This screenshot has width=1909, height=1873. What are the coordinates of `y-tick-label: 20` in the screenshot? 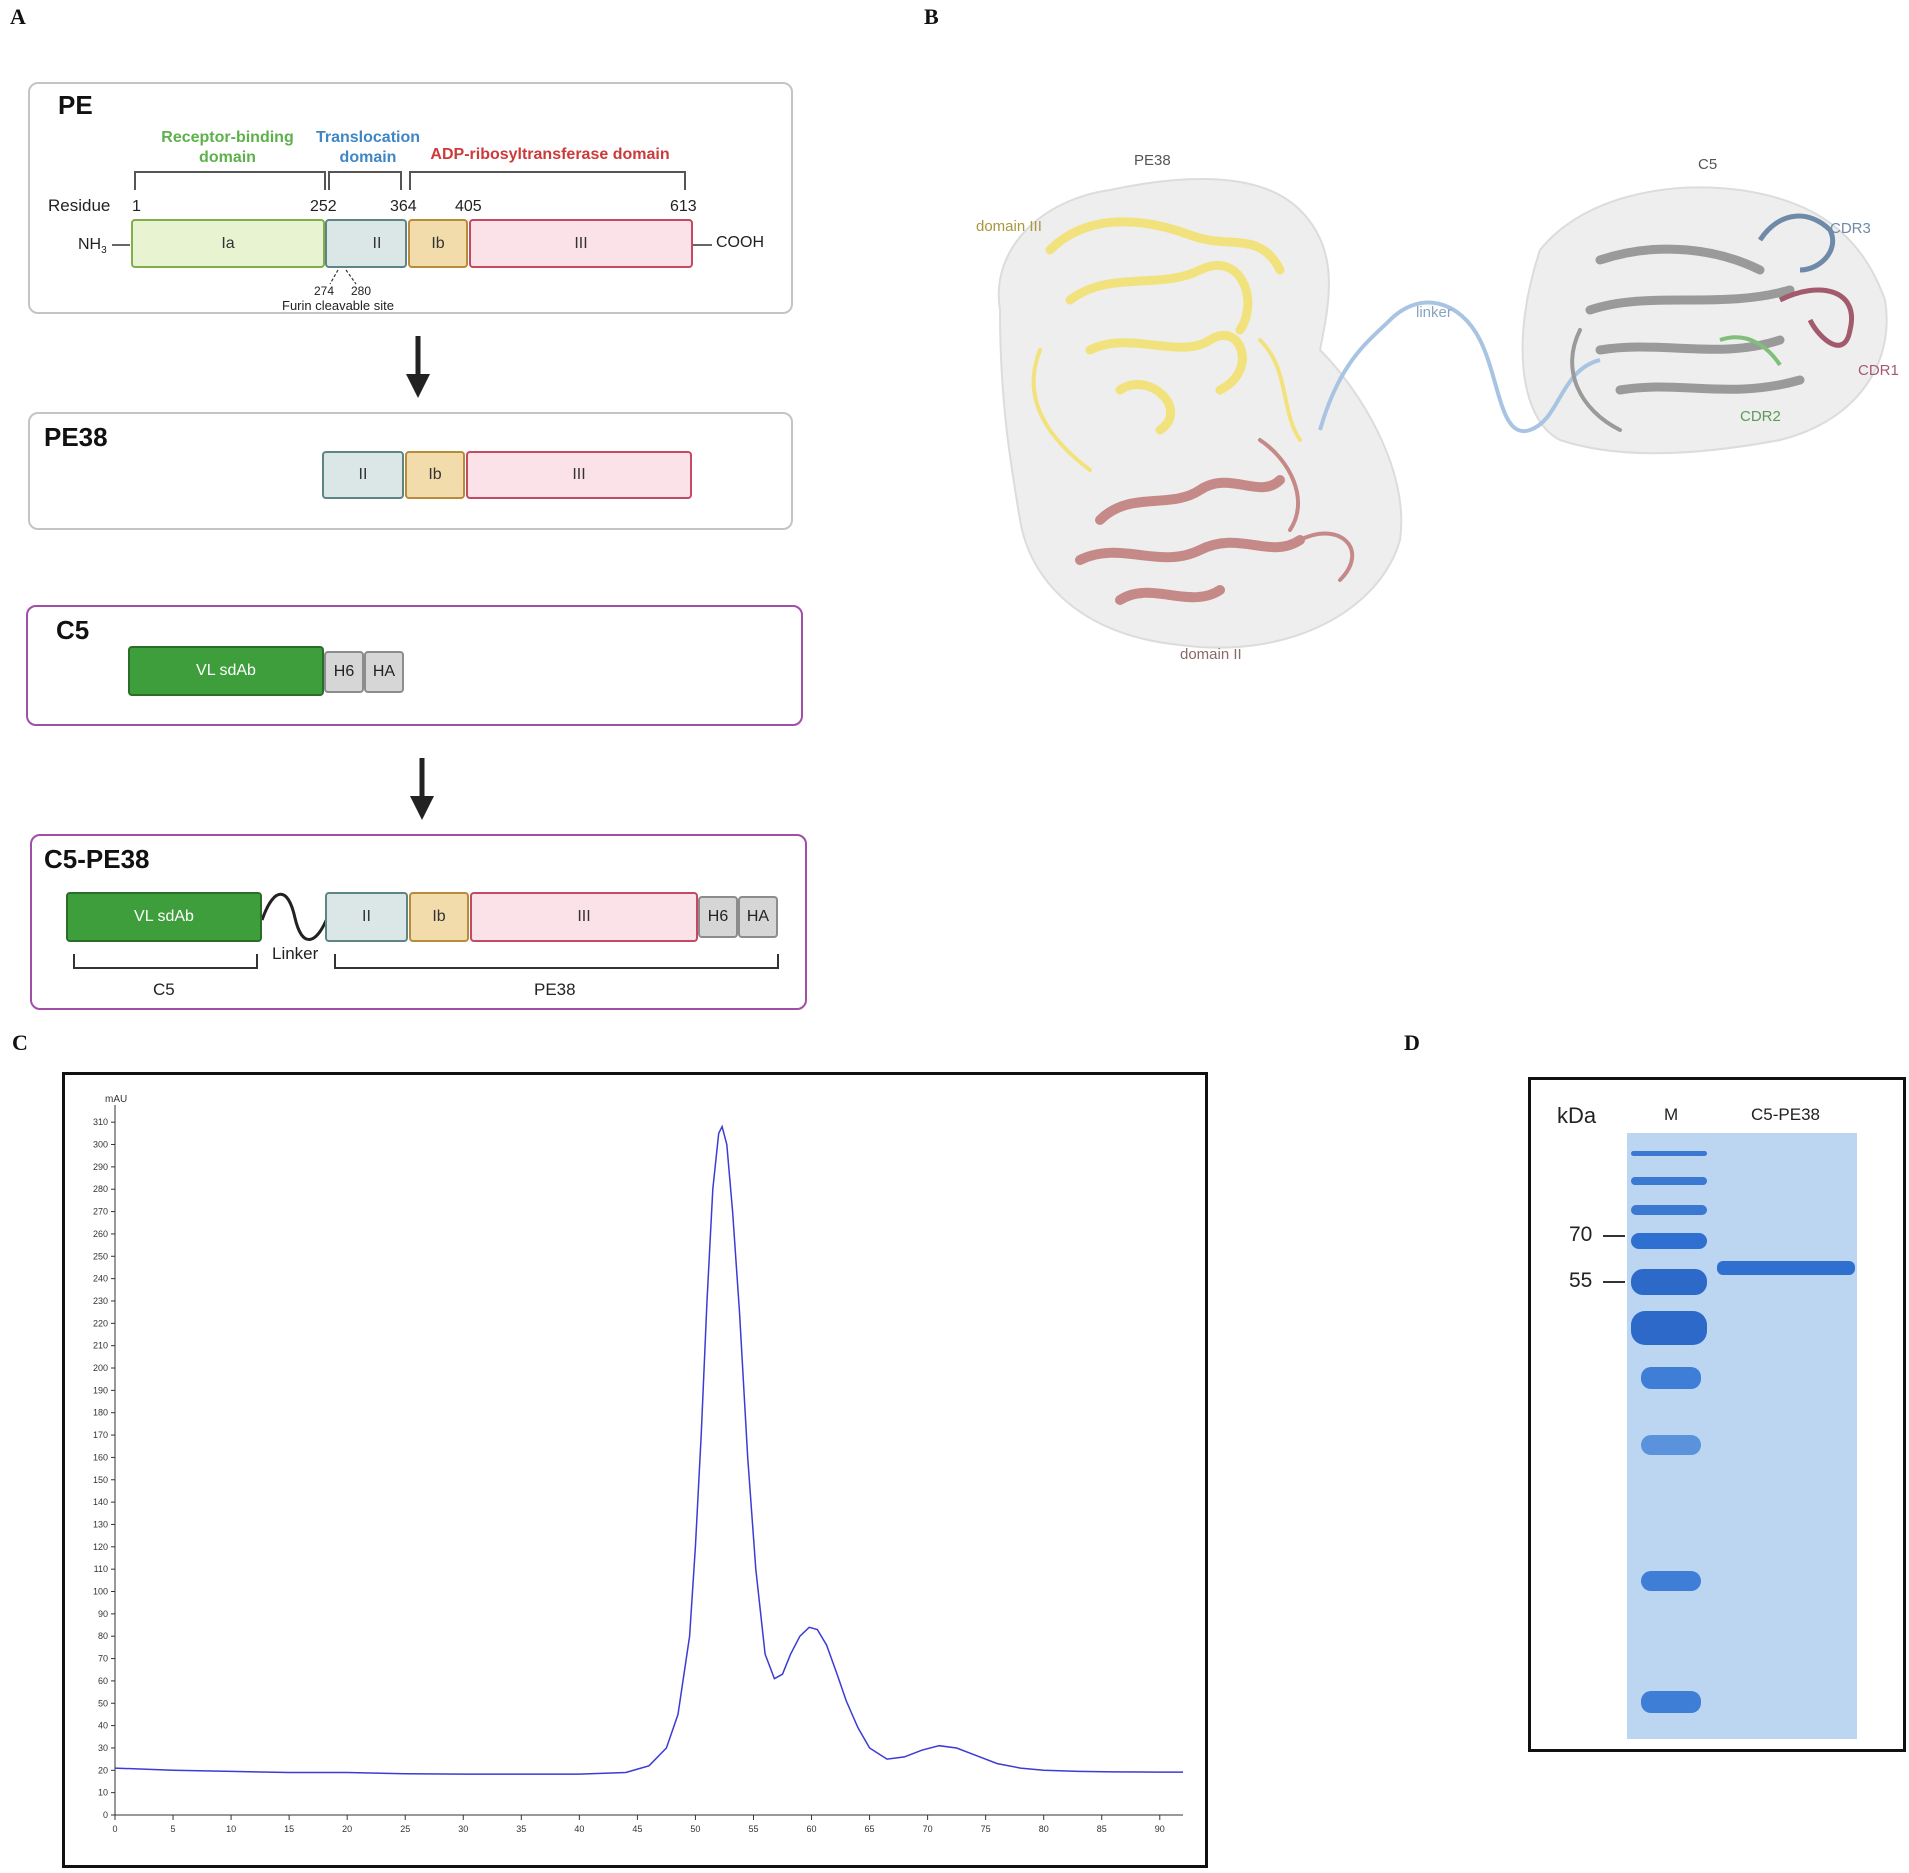 It's located at (103, 1770).